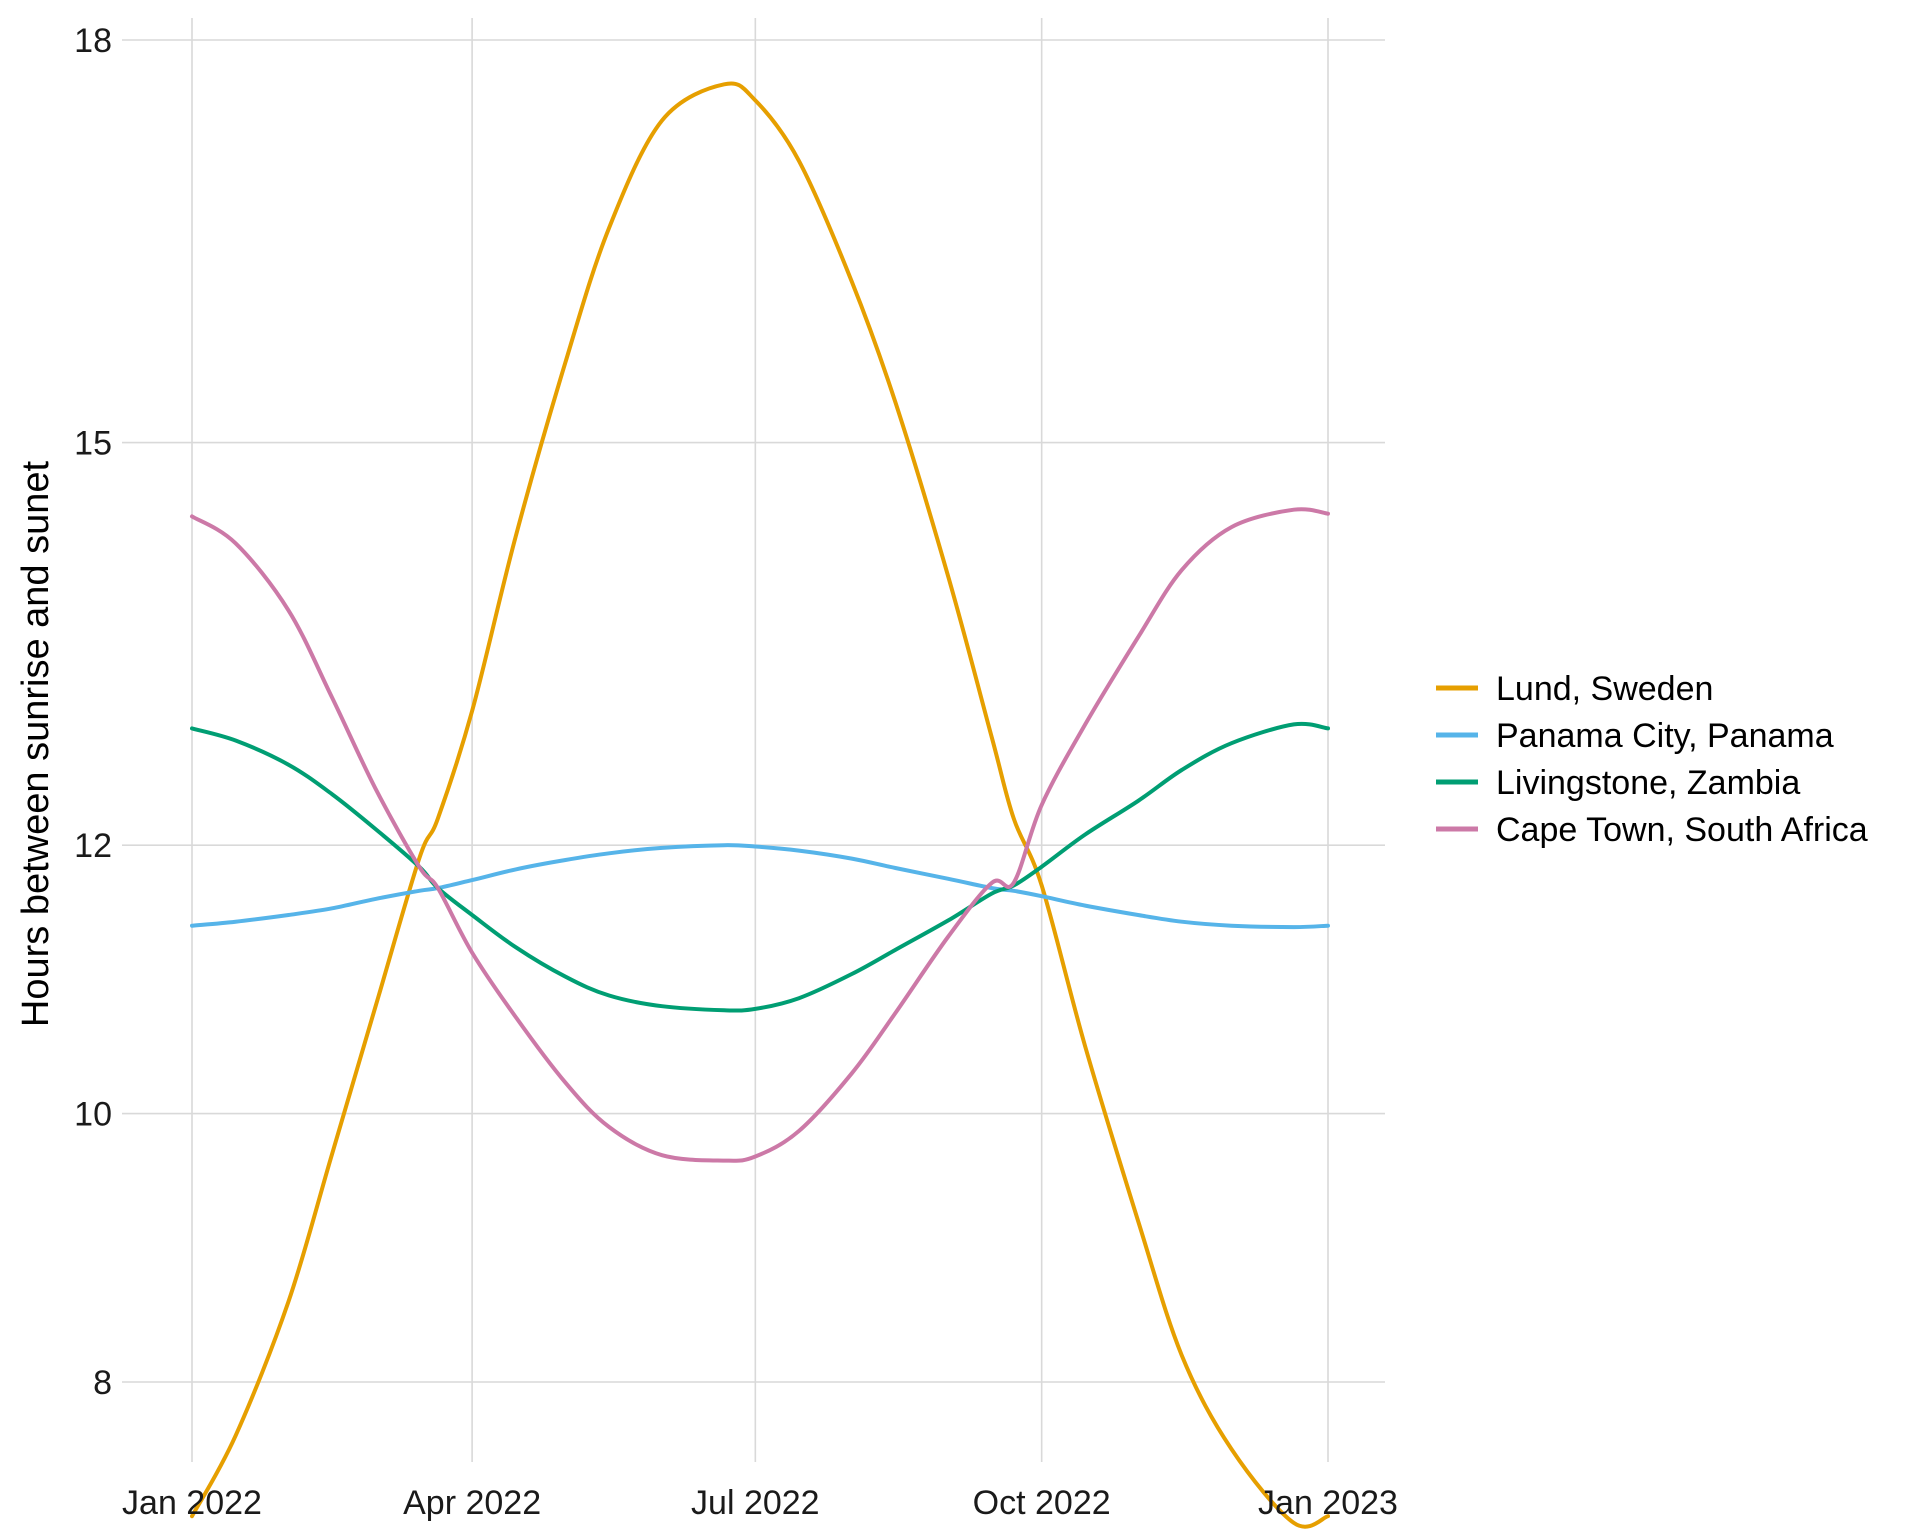 The height and width of the screenshot is (1536, 1920). I want to click on x-tick-label: Apr 2022, so click(472, 1503).